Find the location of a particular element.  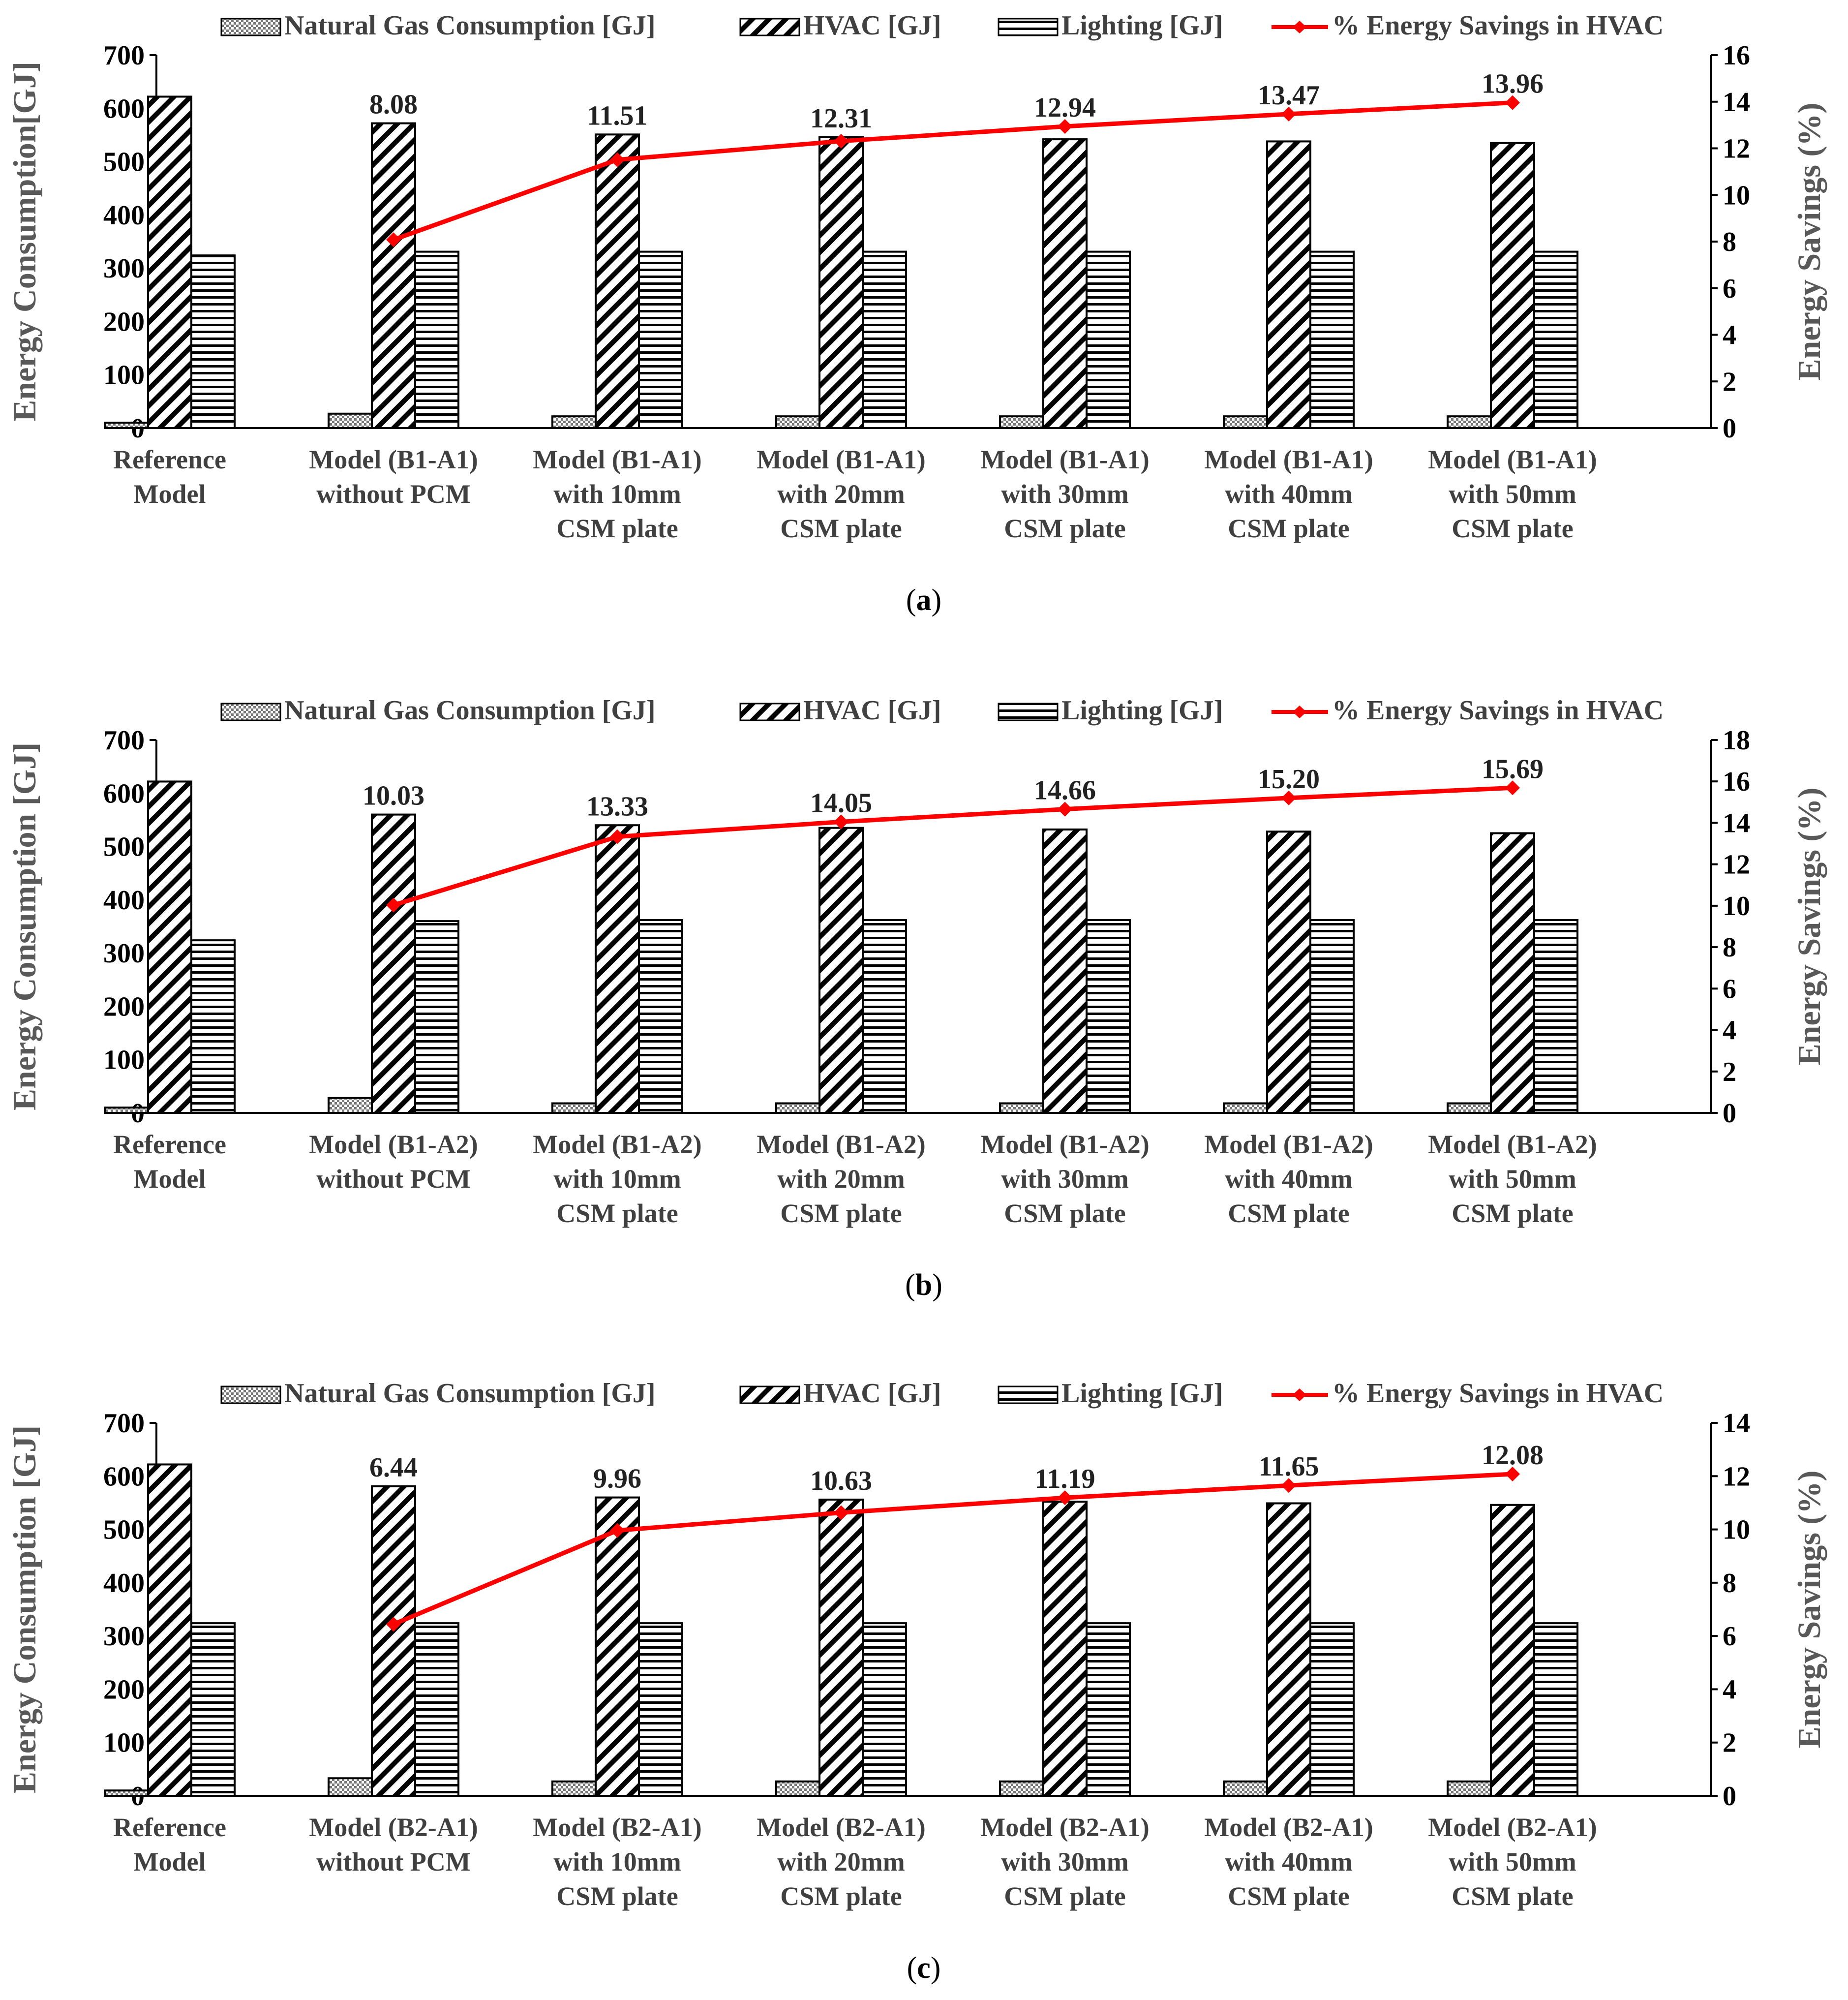

y2-tick-label: 18 is located at coordinates (1736, 740).